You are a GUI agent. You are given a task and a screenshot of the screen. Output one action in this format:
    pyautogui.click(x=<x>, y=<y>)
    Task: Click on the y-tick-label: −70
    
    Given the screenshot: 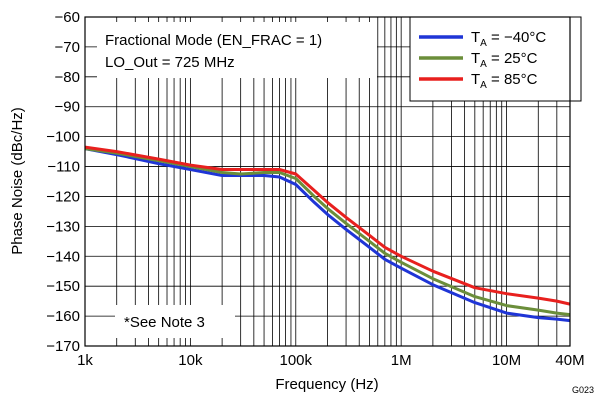 What is the action you would take?
    pyautogui.click(x=67, y=47)
    